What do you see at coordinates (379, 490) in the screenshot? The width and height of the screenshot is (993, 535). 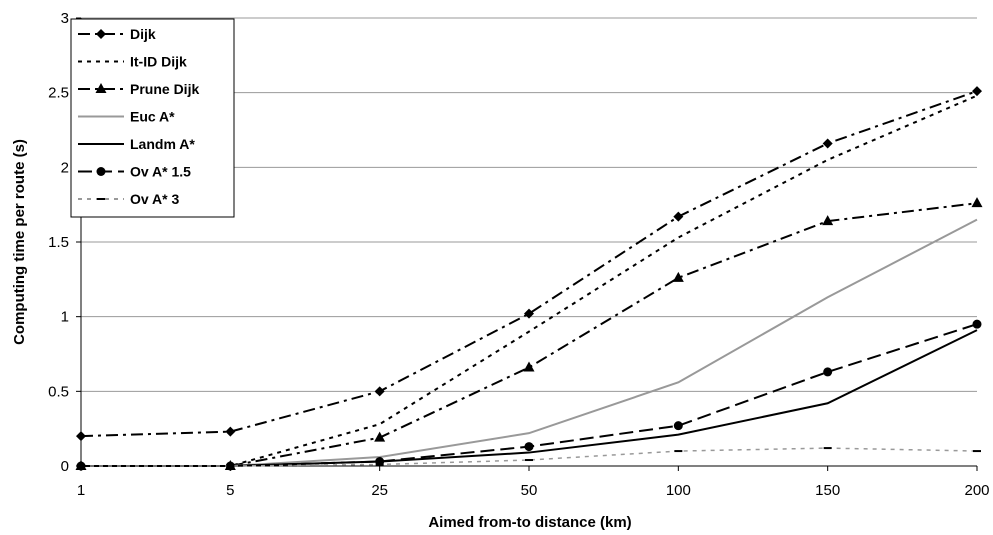 I see `x-tick-label: 25` at bounding box center [379, 490].